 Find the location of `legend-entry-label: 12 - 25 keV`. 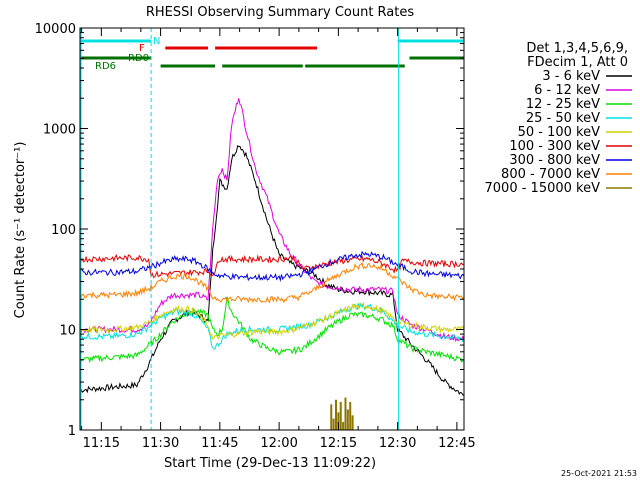

legend-entry-label: 12 - 25 keV is located at coordinates (563, 104).